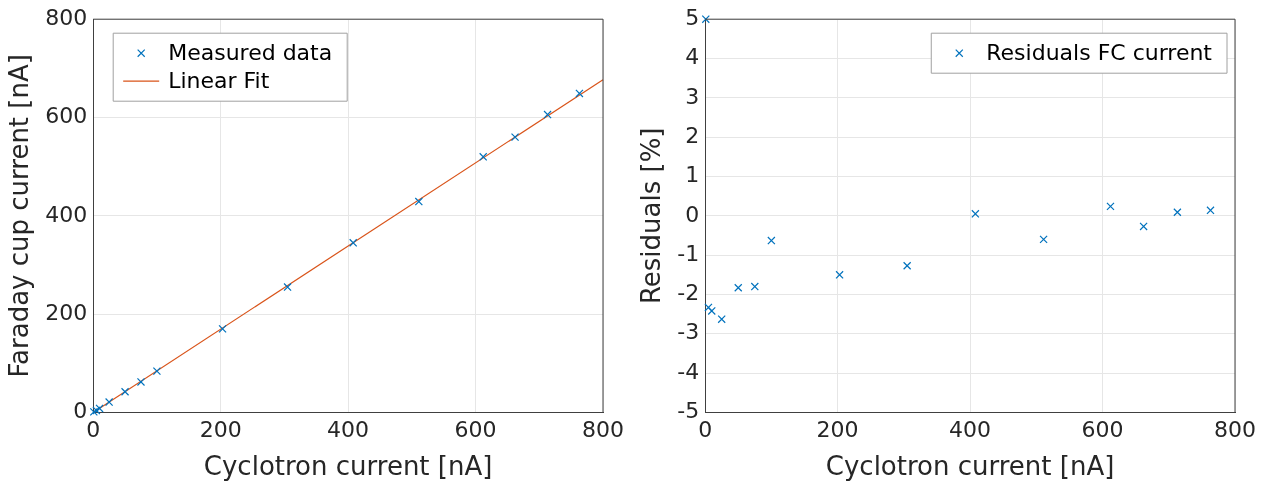 This screenshot has width=1271, height=492. Describe the element at coordinates (66, 312) in the screenshot. I see `y-tick-label: 200` at that location.